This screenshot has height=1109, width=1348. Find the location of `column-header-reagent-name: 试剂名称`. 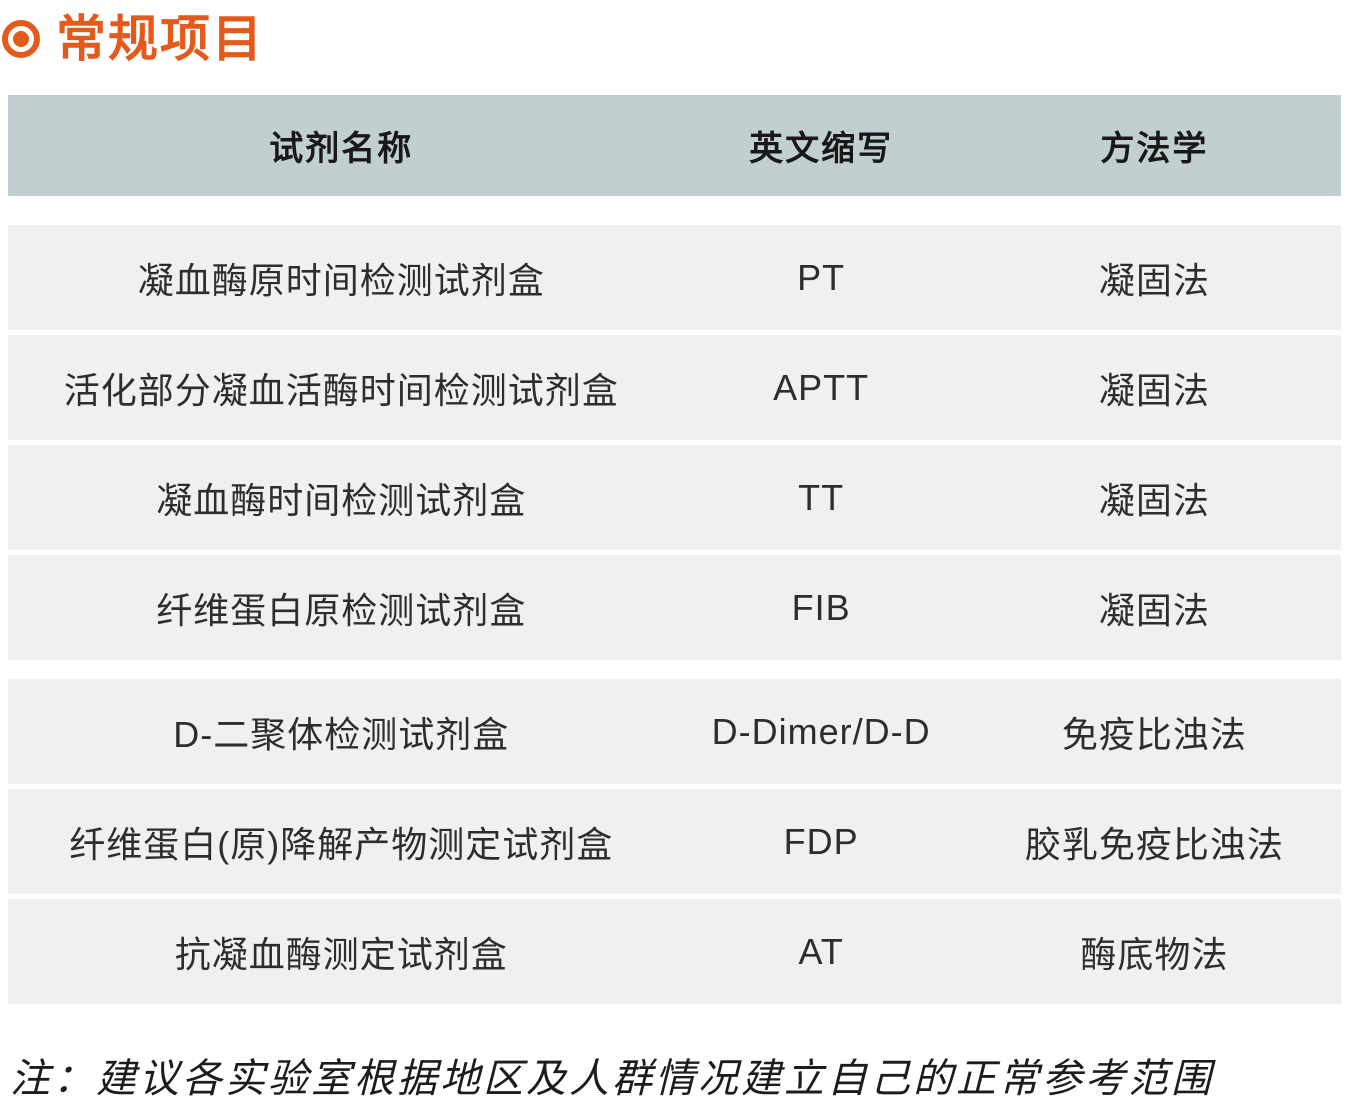

column-header-reagent-name: 试剂名称 is located at coordinates (341, 149).